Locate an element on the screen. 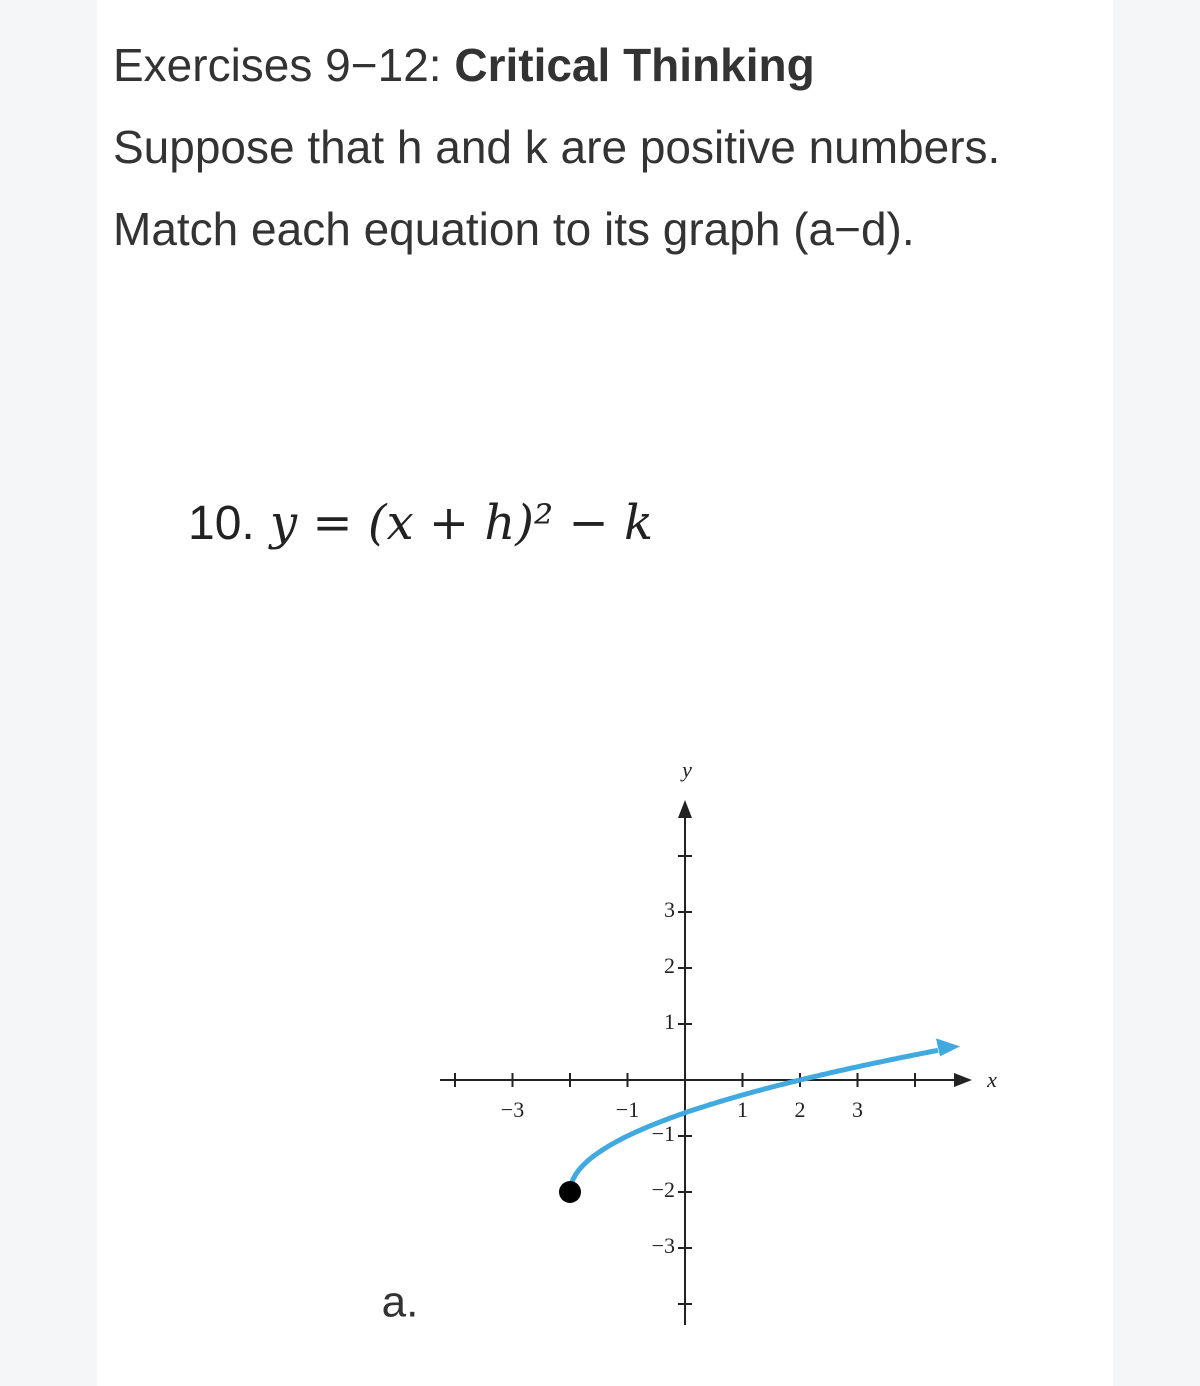  y-tick-label: 1 is located at coordinates (669, 1021).